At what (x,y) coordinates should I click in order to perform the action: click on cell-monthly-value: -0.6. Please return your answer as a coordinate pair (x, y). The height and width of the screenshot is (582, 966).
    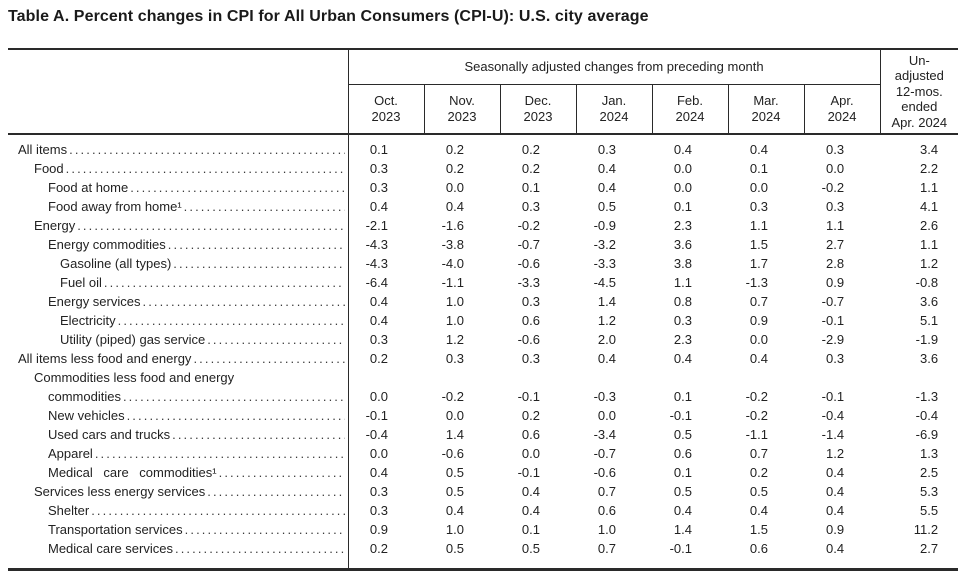
    Looking at the image, I should click on (528, 263).